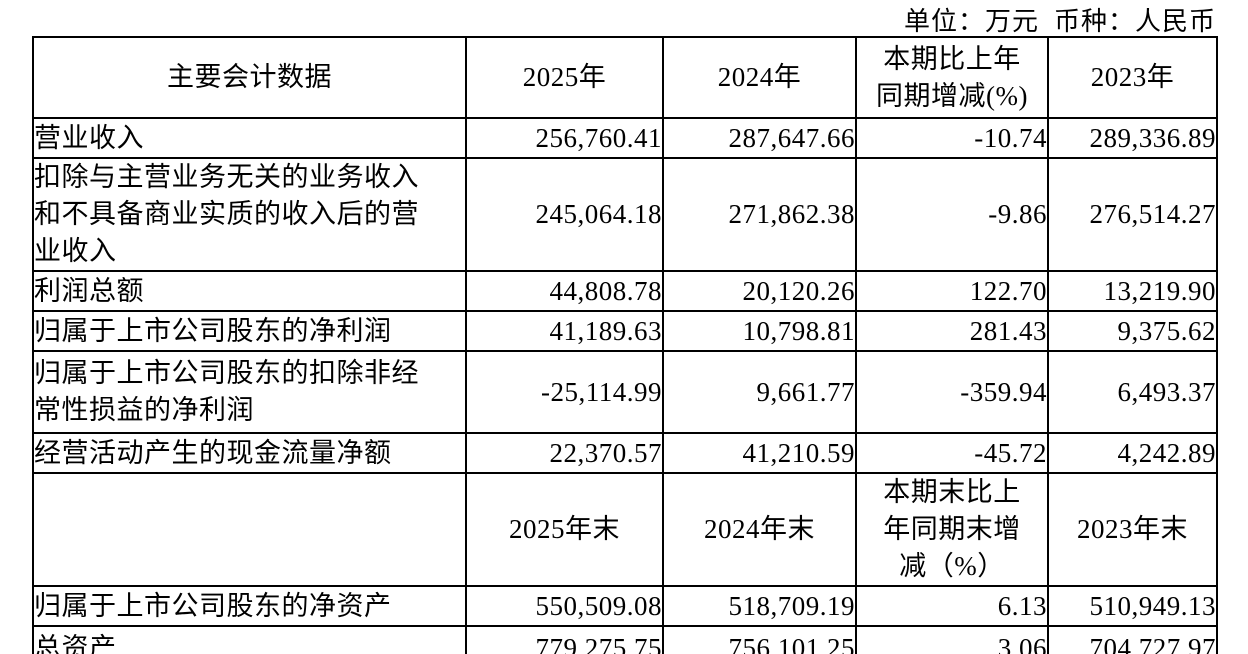 This screenshot has width=1248, height=654. What do you see at coordinates (1132, 331) in the screenshot?
I see `value-2023: 9,375.62` at bounding box center [1132, 331].